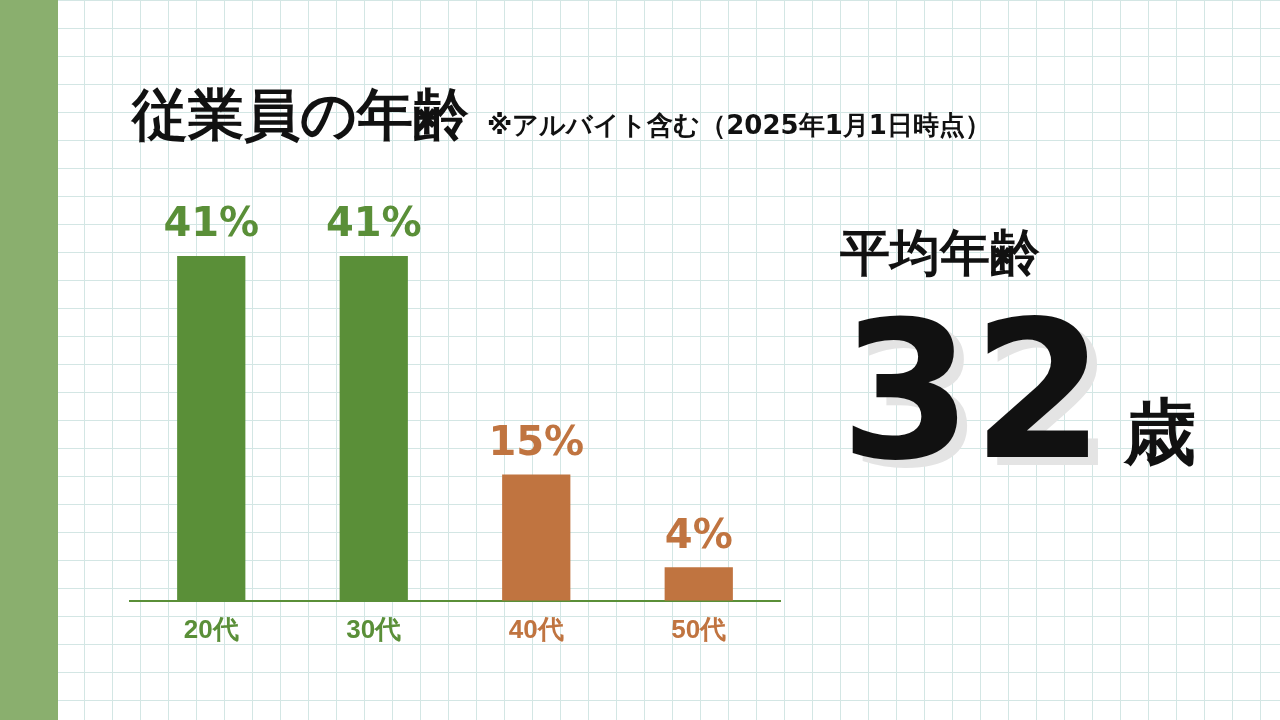 This screenshot has height=720, width=1280. I want to click on data-label: 15%, so click(536, 441).